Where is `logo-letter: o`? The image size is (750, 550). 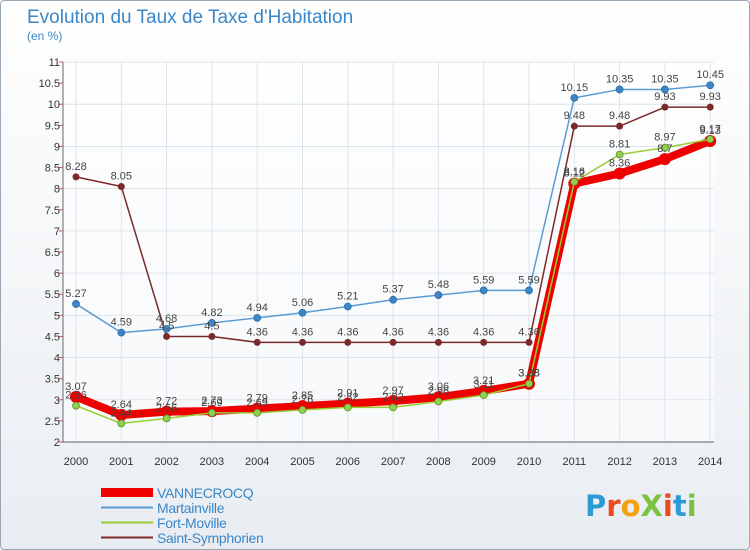
logo-letter: o is located at coordinates (630, 506).